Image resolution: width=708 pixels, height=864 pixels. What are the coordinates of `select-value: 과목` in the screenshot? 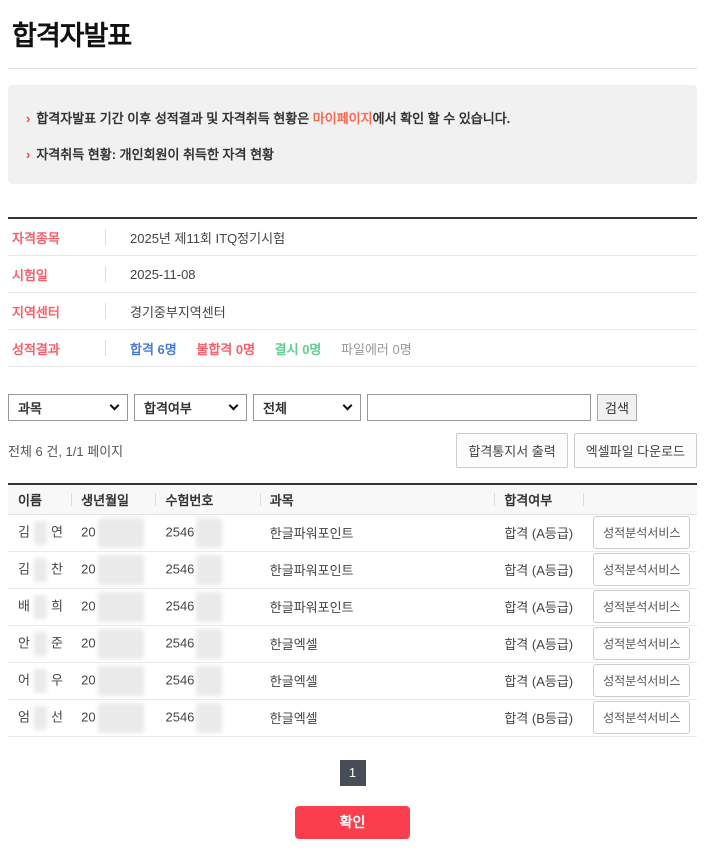 It's located at (30, 408).